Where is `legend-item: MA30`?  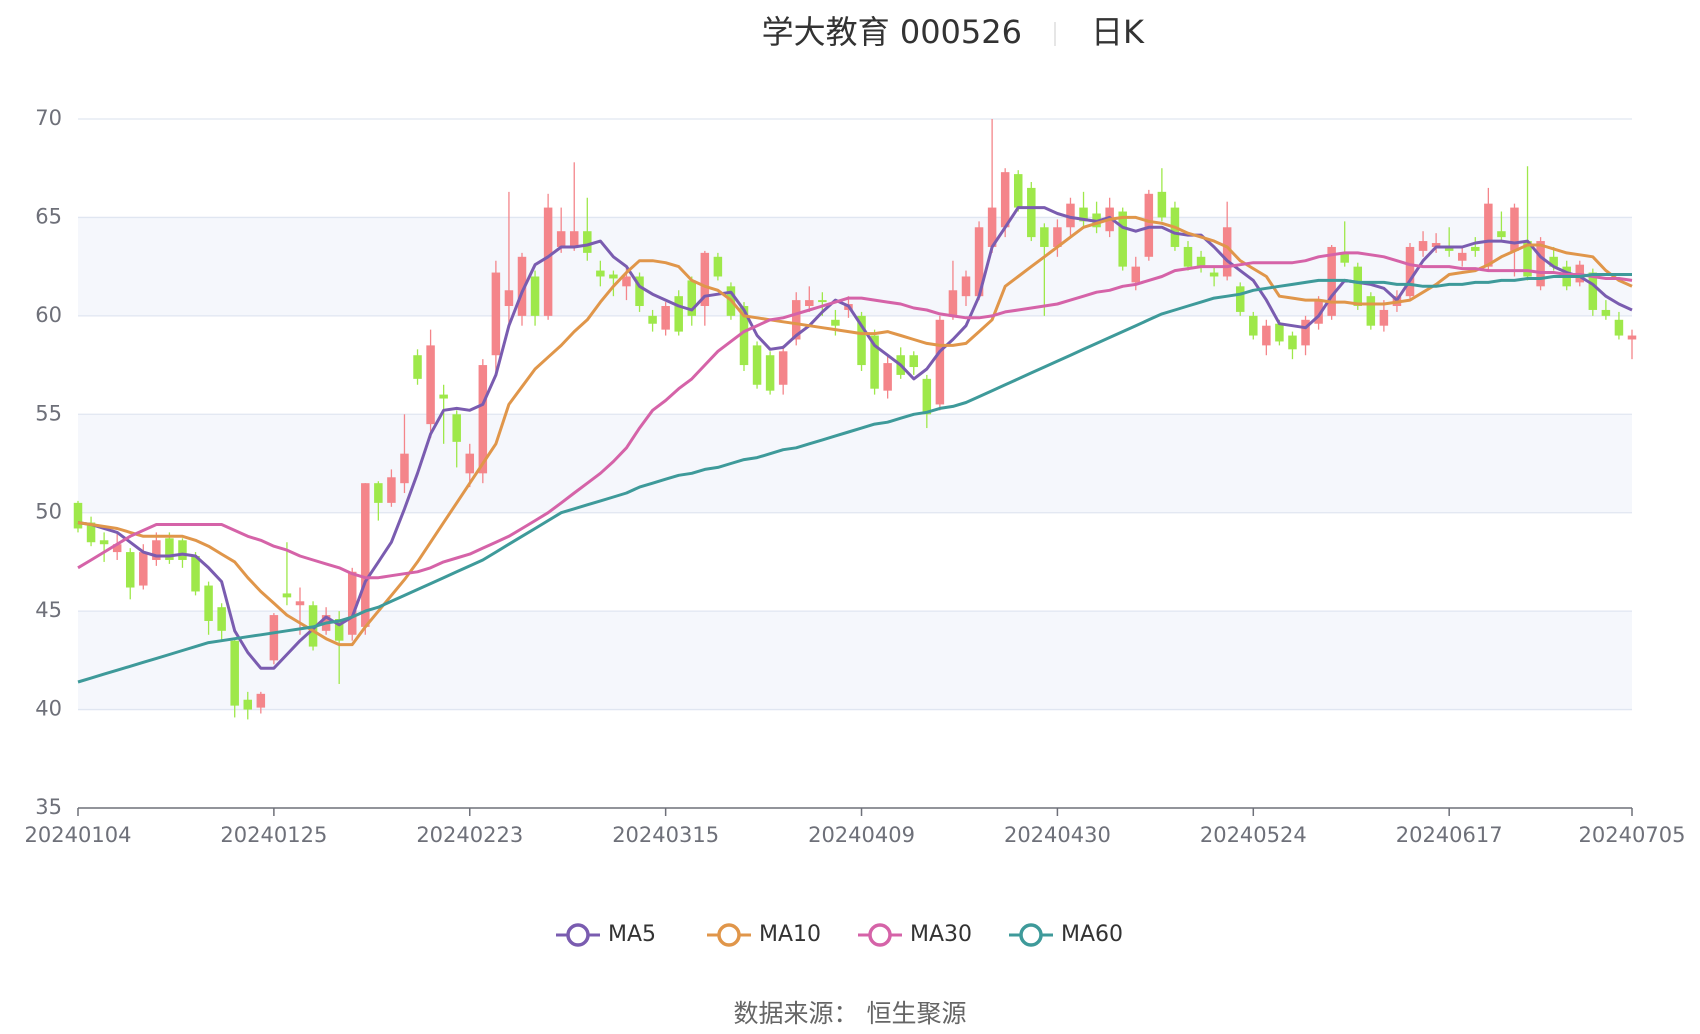
legend-item: MA30 is located at coordinates (915, 934).